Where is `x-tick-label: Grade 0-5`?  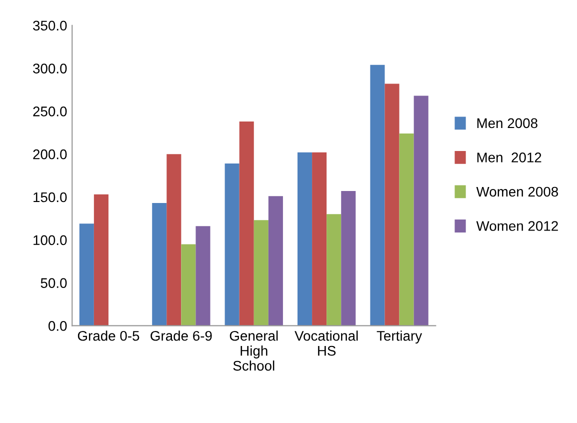
x-tick-label: Grade 0-5 is located at coordinates (109, 335).